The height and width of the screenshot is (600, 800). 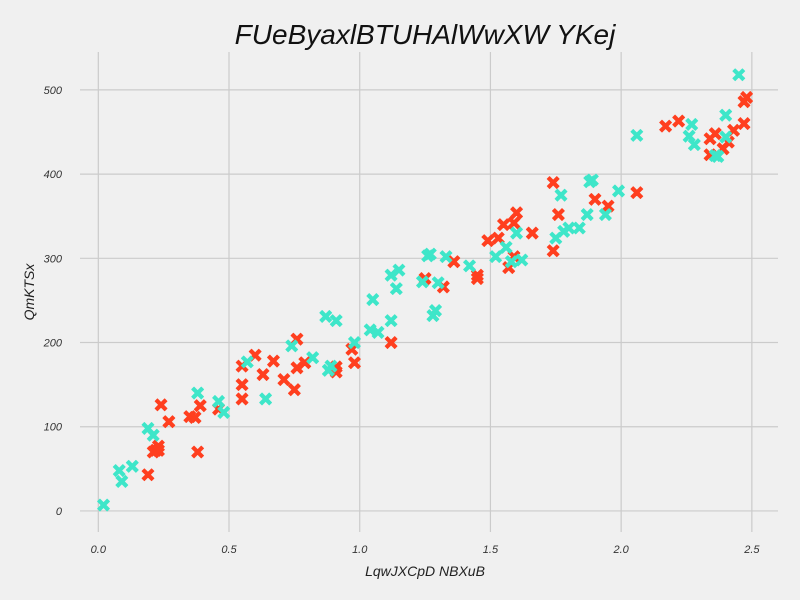 What do you see at coordinates (425, 34) in the screenshot?
I see `chart-title: FUeByaxlBTUHAlWwXW YKej` at bounding box center [425, 34].